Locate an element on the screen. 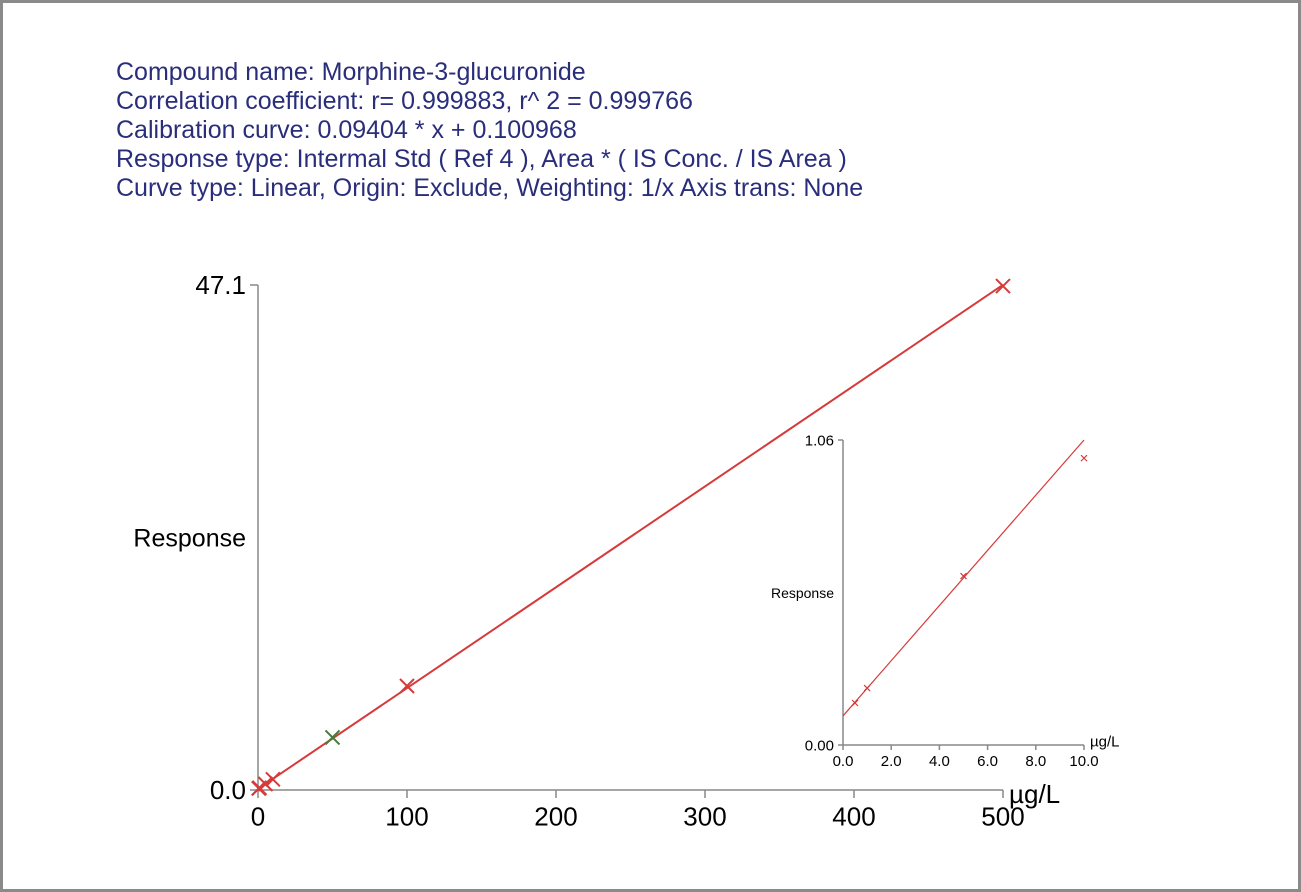 This screenshot has width=1301, height=892. y-tick-label: 0.00 is located at coordinates (819, 745).